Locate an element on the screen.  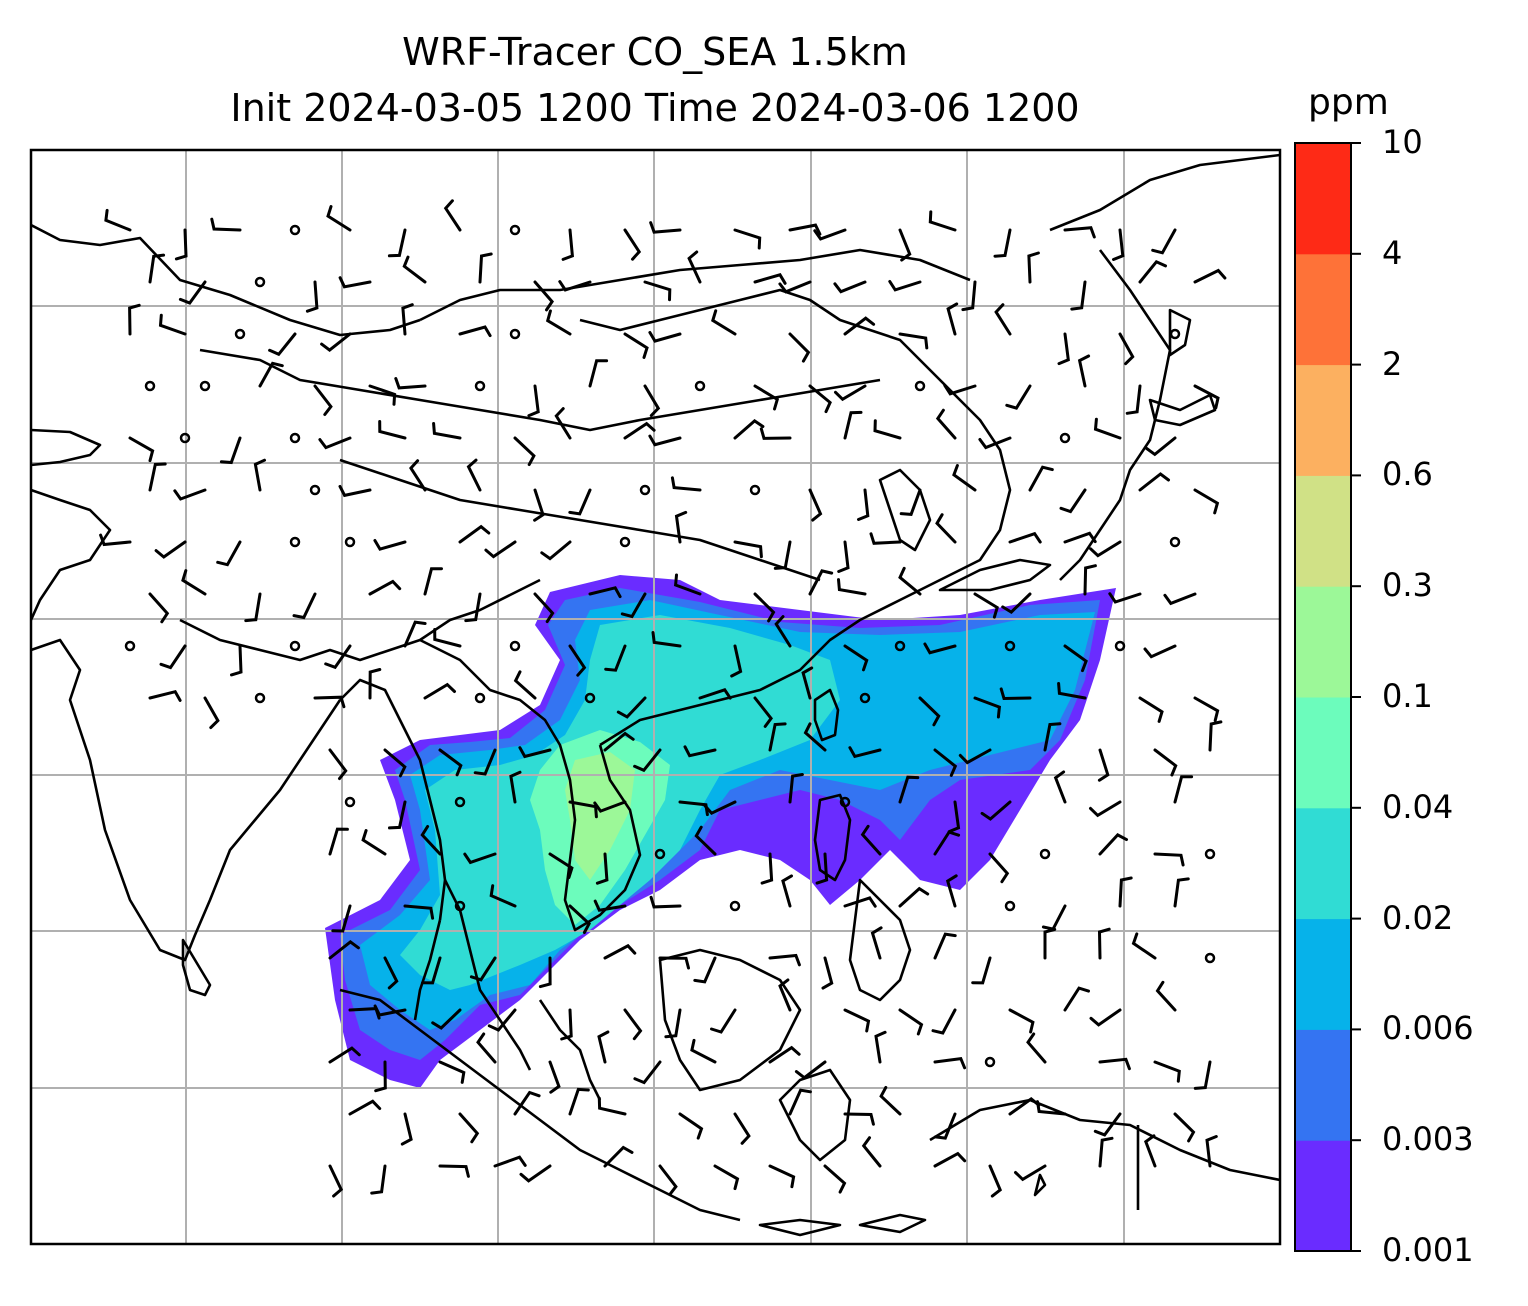
colorbar-segment is located at coordinates (1323, 642).